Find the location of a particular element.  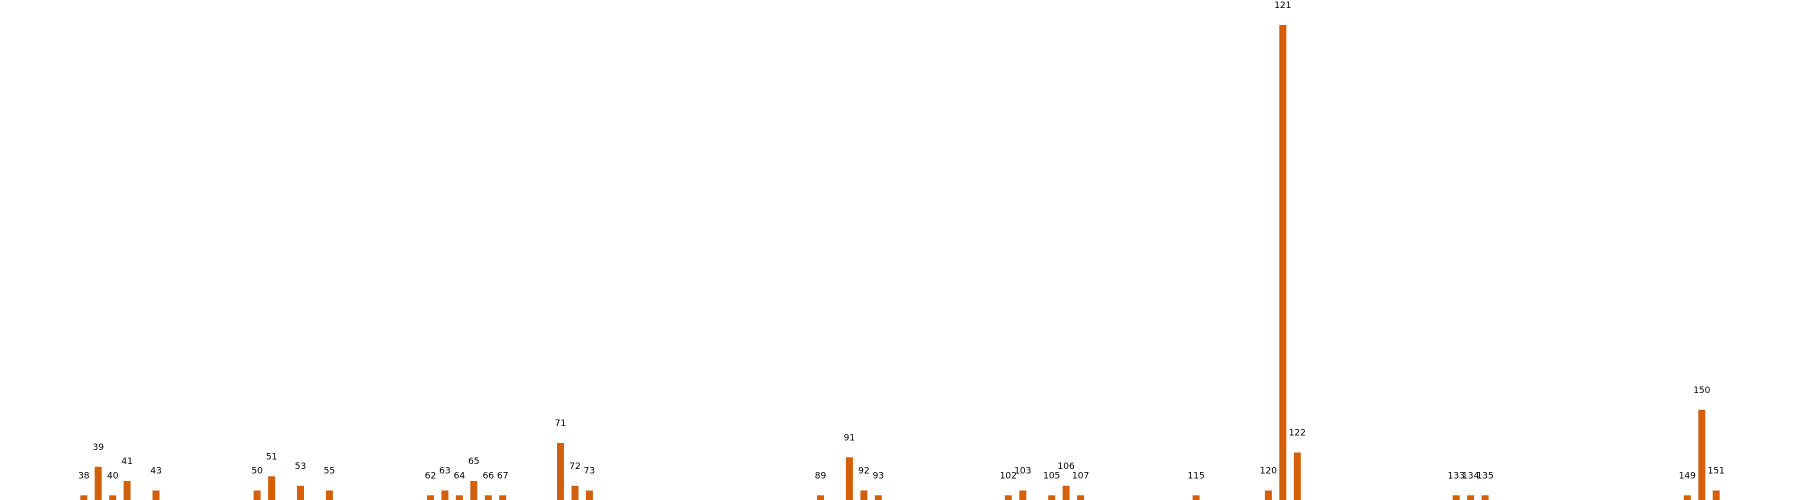

bar-label-134: 134 is located at coordinates (1470, 476).